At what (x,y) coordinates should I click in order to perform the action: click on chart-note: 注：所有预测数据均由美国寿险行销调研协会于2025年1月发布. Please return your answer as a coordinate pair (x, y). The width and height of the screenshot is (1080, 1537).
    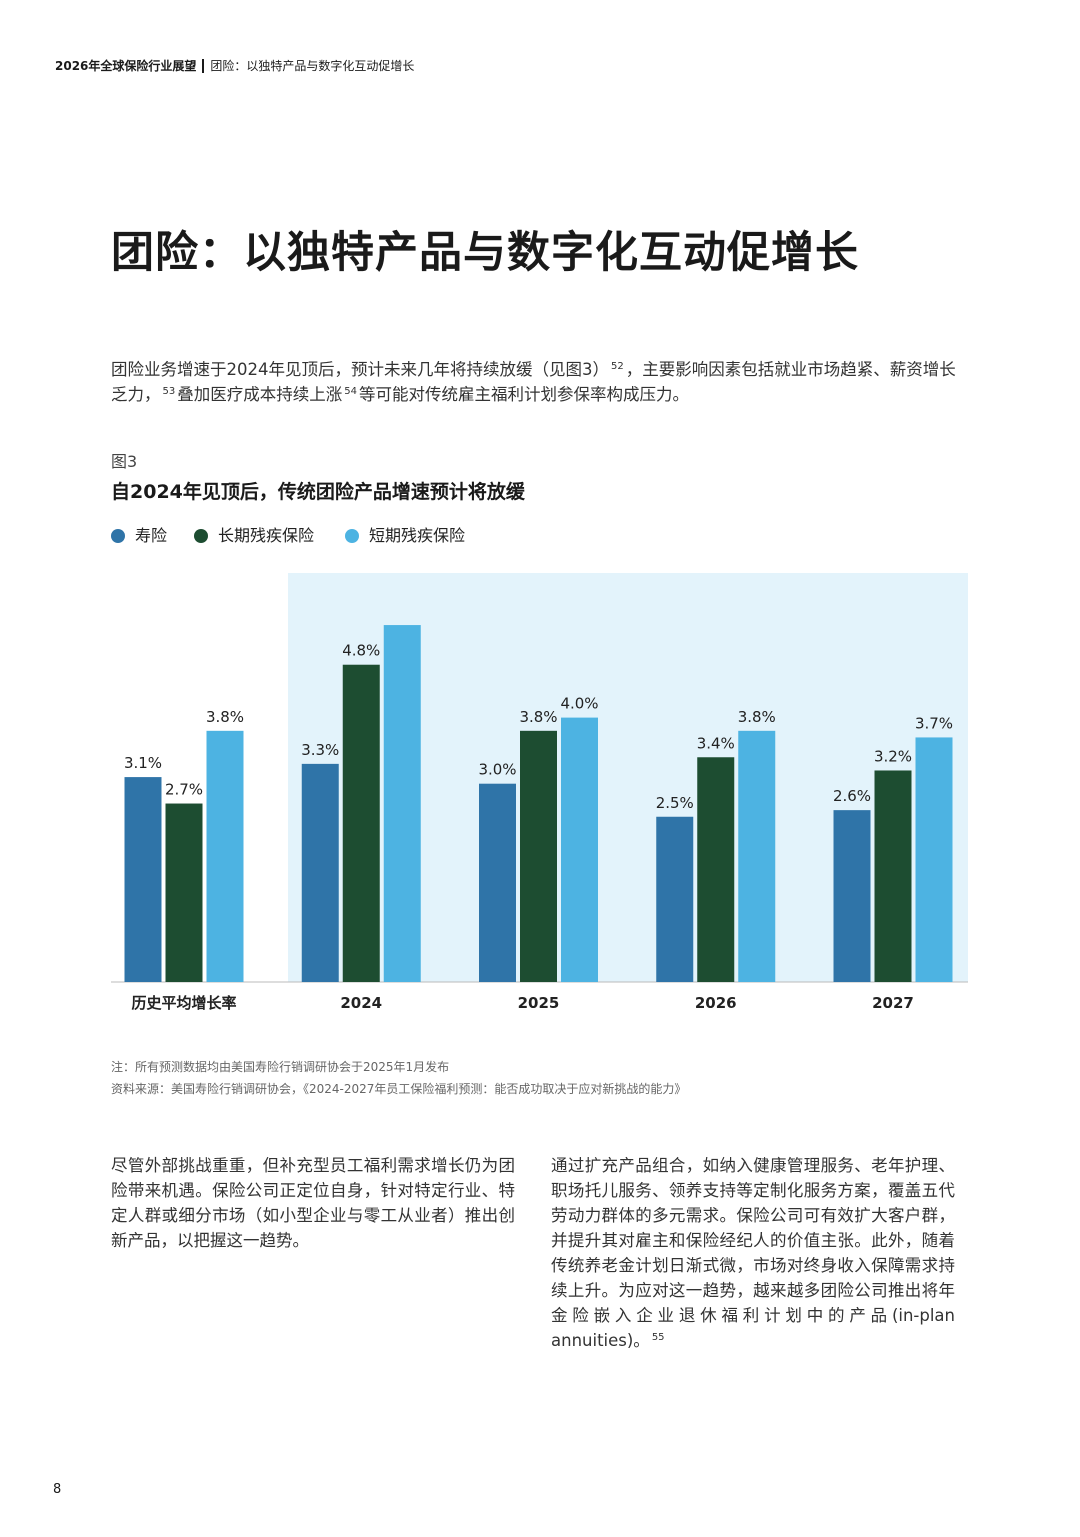
    Looking at the image, I should click on (280, 1067).